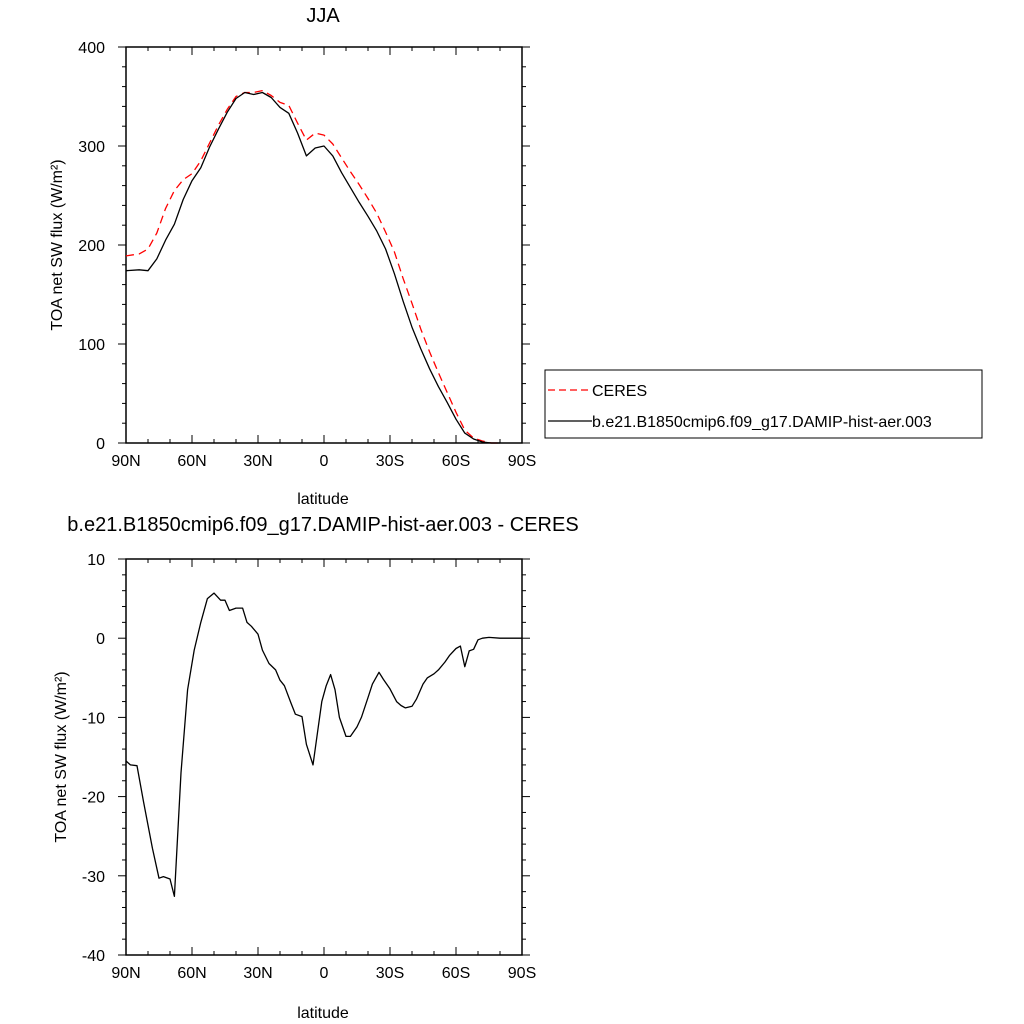 The width and height of the screenshot is (1024, 1024). Describe the element at coordinates (91, 345) in the screenshot. I see `top-y-tick-label: 100` at that location.